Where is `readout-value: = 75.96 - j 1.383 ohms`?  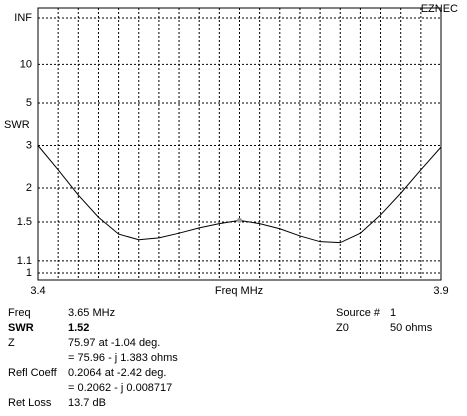 readout-value: = 75.96 - j 1.383 ohms is located at coordinates (123, 358).